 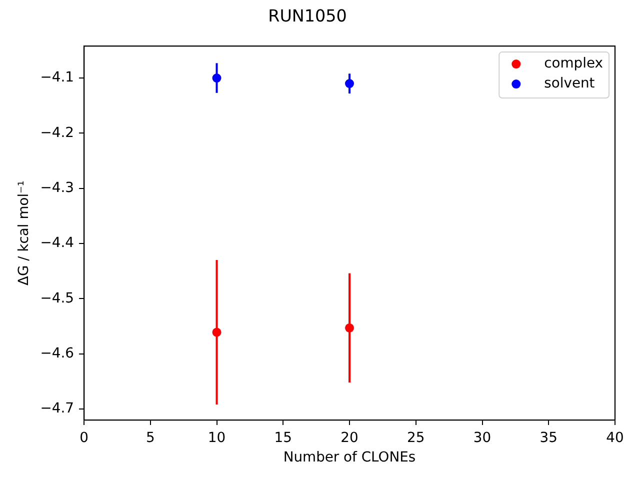 What do you see at coordinates (349, 457) in the screenshot?
I see `x-axis-title: Number of CLONEs` at bounding box center [349, 457].